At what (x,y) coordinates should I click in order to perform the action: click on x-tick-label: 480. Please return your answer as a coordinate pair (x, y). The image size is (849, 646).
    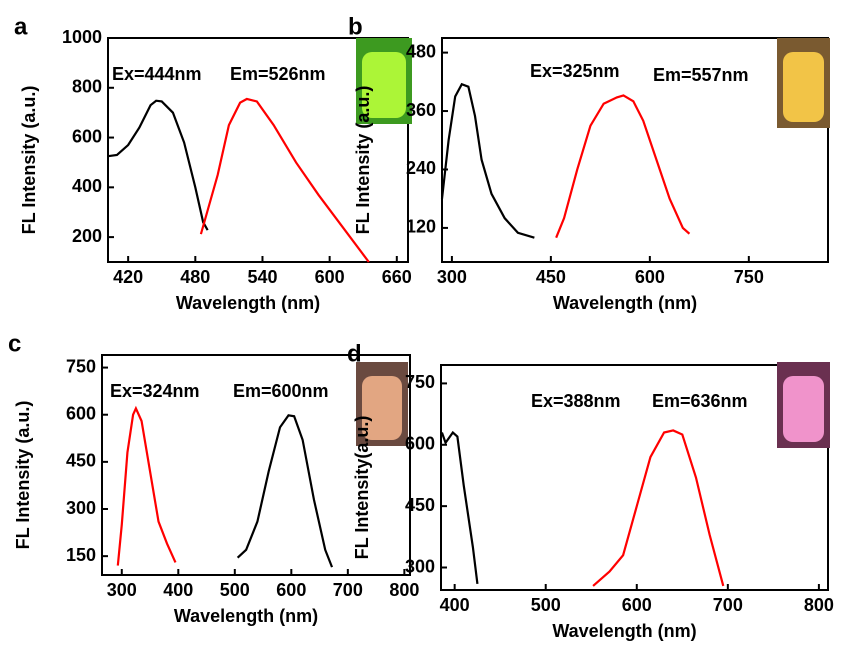
    Looking at the image, I should click on (195, 277).